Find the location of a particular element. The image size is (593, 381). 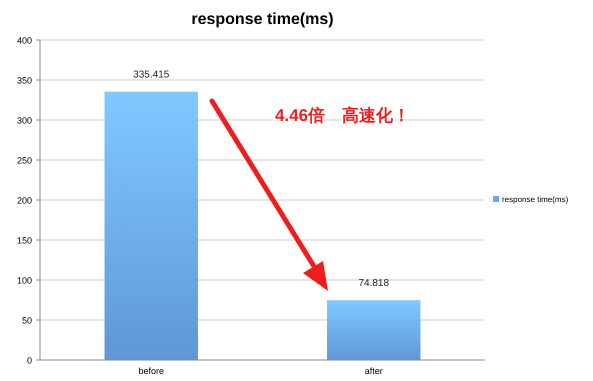

y-tick-label: 100 is located at coordinates (24, 281).